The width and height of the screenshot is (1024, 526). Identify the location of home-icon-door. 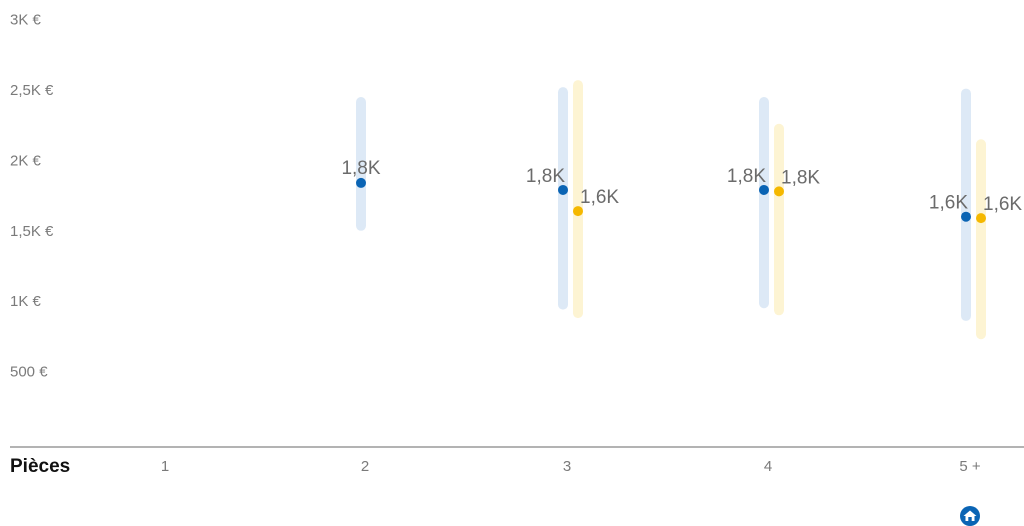
(970, 519).